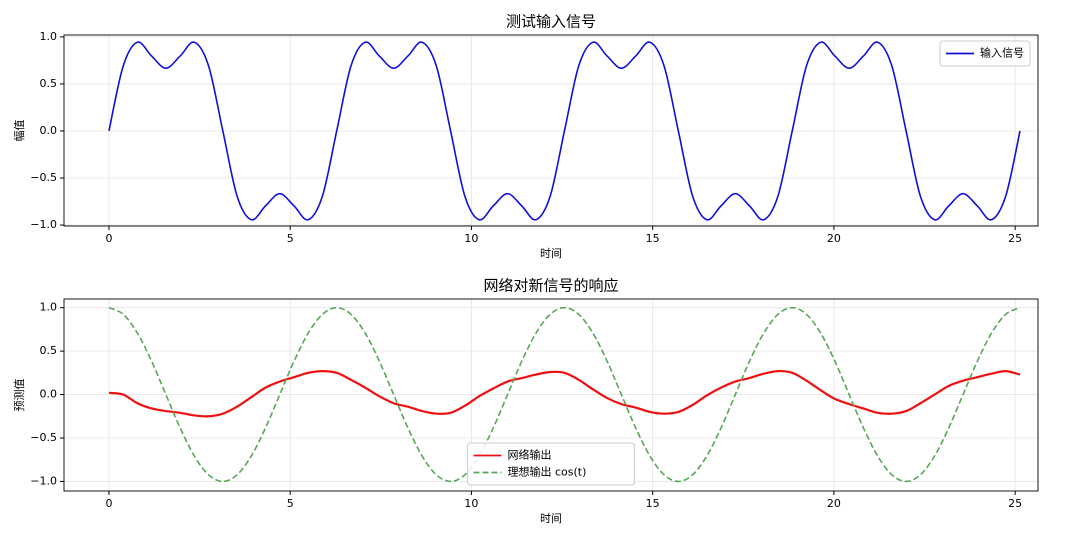 This screenshot has width=1080, height=540. Describe the element at coordinates (19, 131) in the screenshot. I see `y-axis-label: 幅值` at that location.